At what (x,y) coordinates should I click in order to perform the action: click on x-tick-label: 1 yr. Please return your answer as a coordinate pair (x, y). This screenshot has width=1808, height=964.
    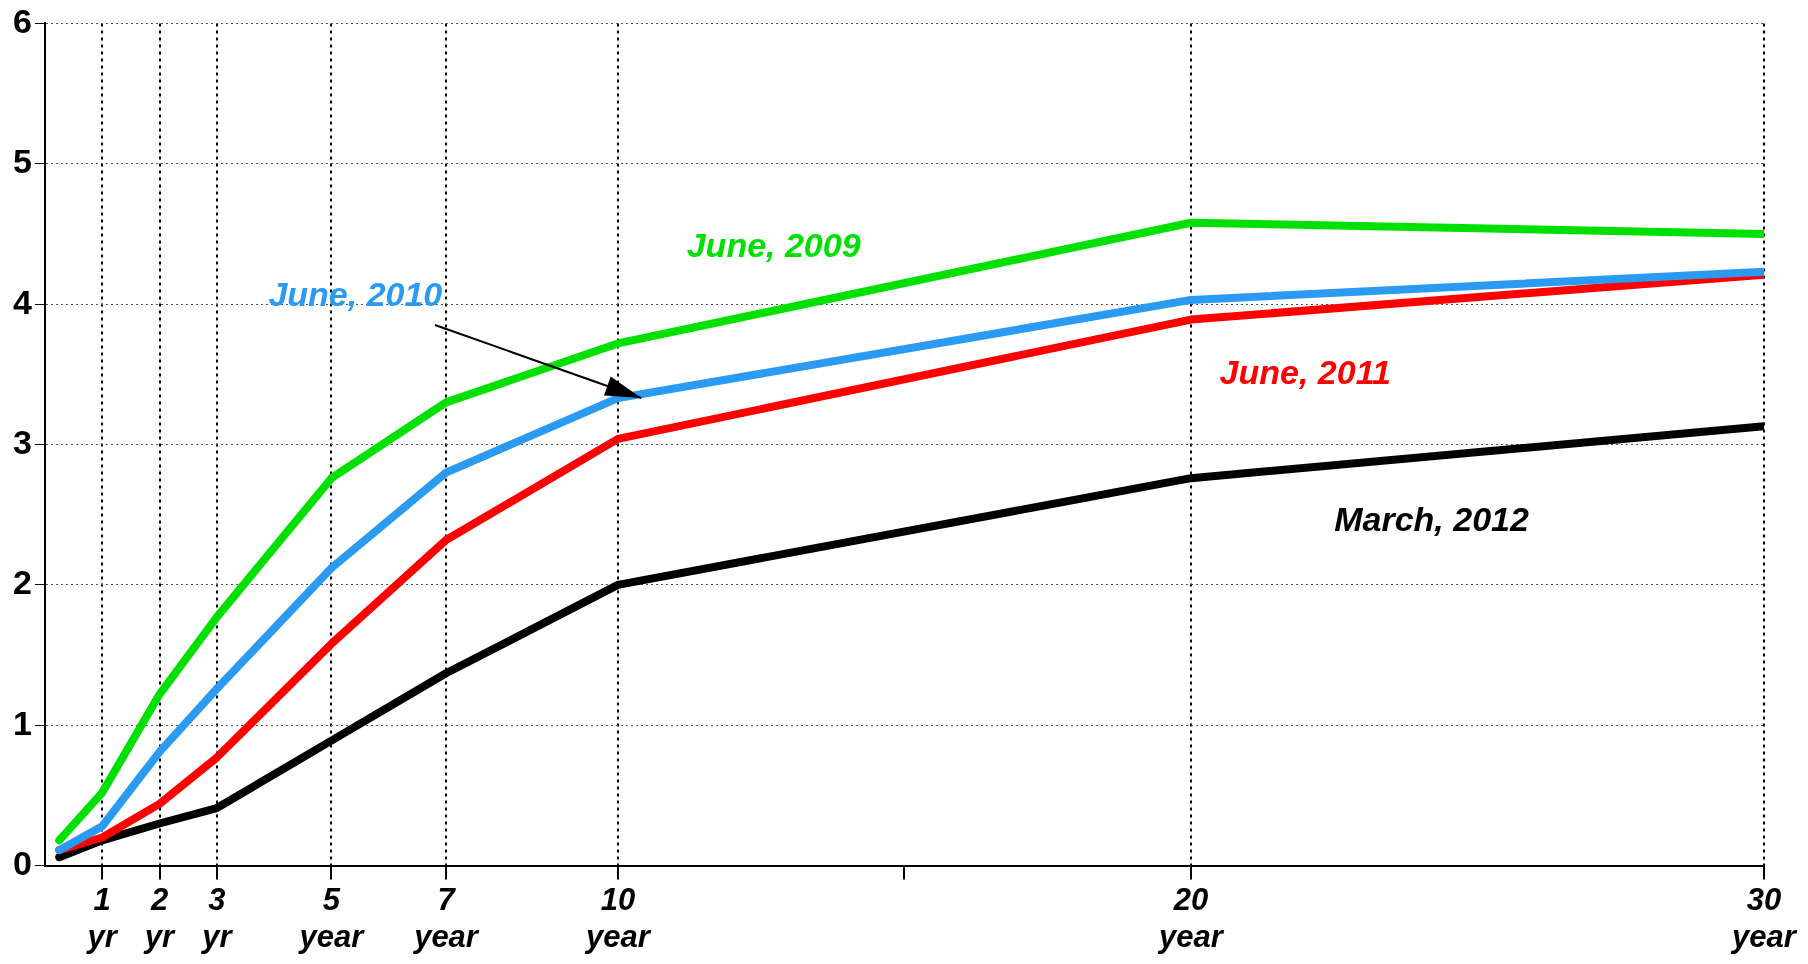
    Looking at the image, I should click on (102, 917).